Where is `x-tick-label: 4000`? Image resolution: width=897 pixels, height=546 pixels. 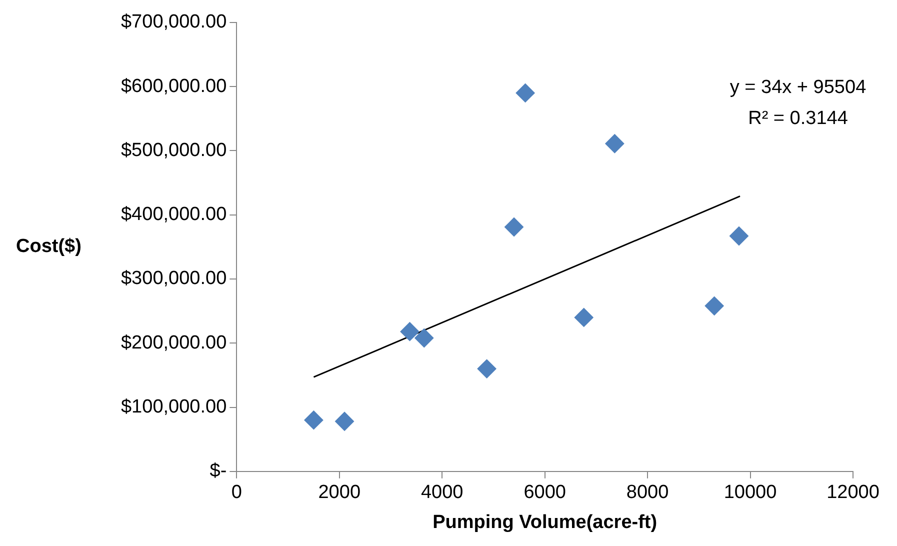
x-tick-label: 4000 is located at coordinates (442, 493).